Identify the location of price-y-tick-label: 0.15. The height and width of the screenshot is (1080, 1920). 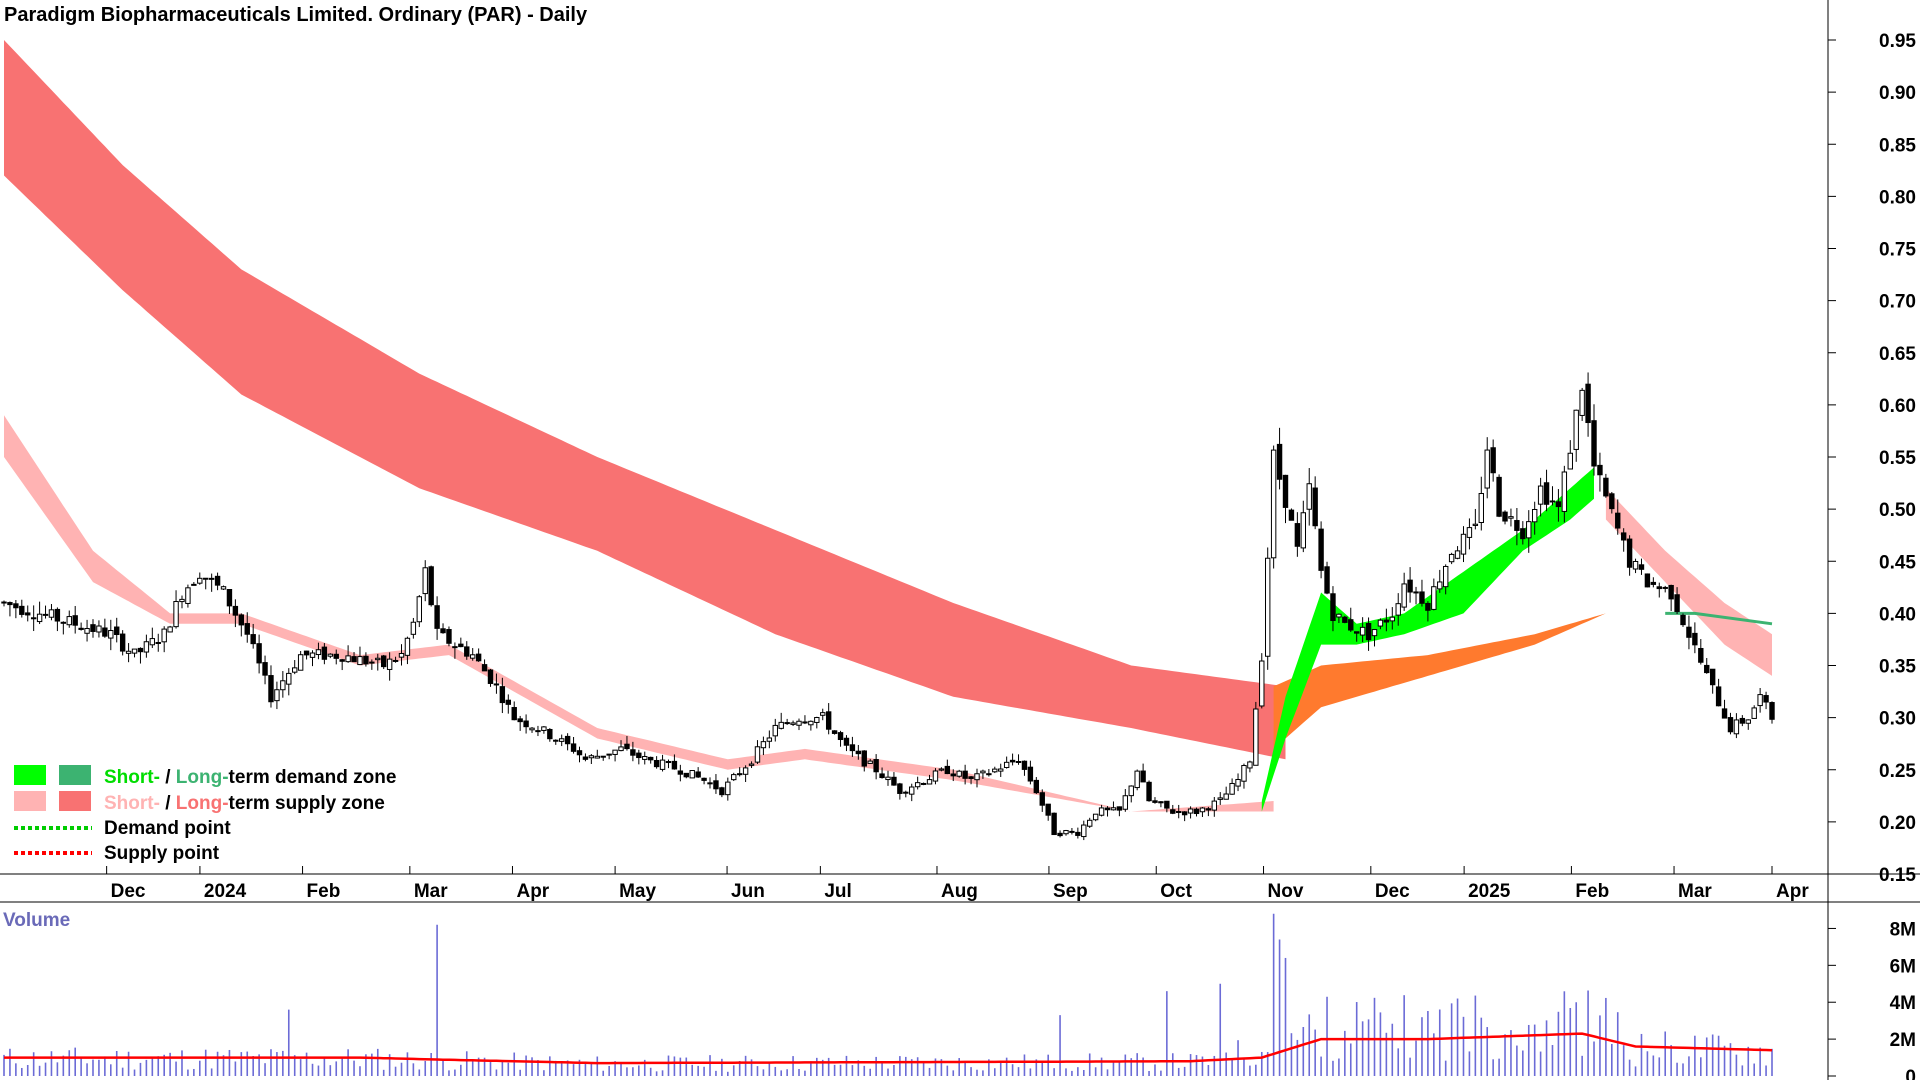
(1897, 875).